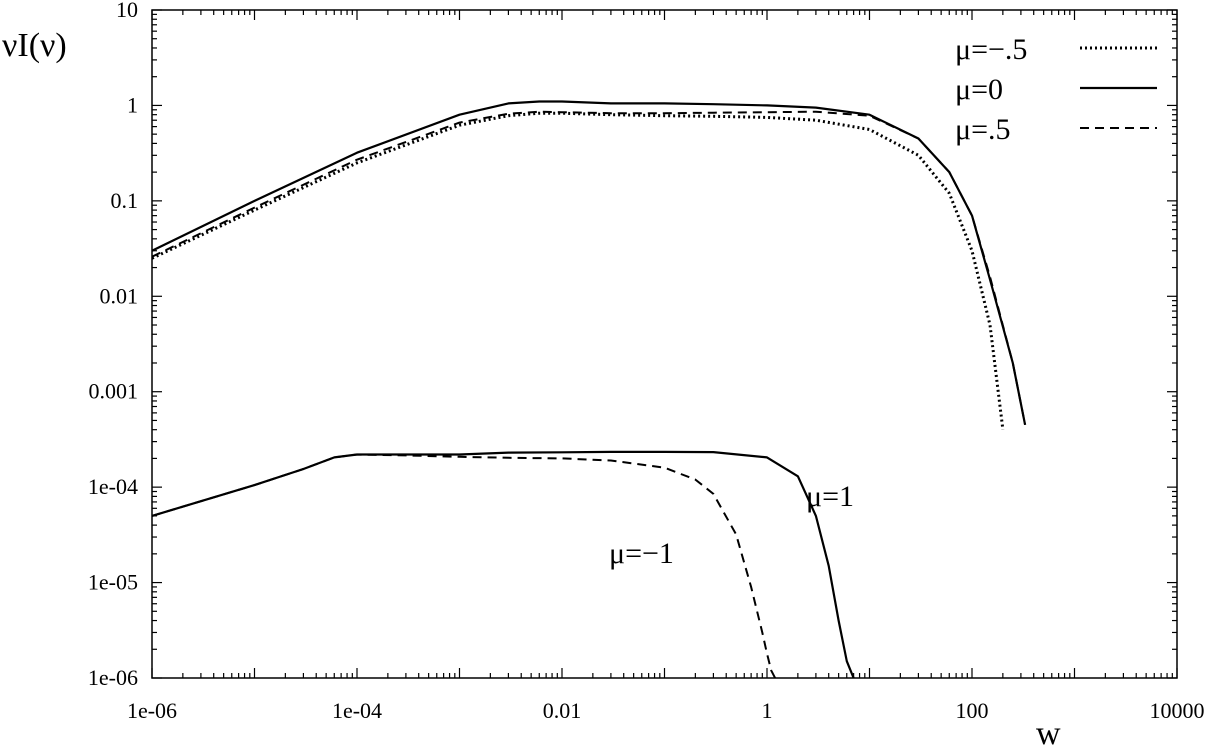 This screenshot has width=1221, height=746. Describe the element at coordinates (132, 104) in the screenshot. I see `y-tick-label: 1` at that location.